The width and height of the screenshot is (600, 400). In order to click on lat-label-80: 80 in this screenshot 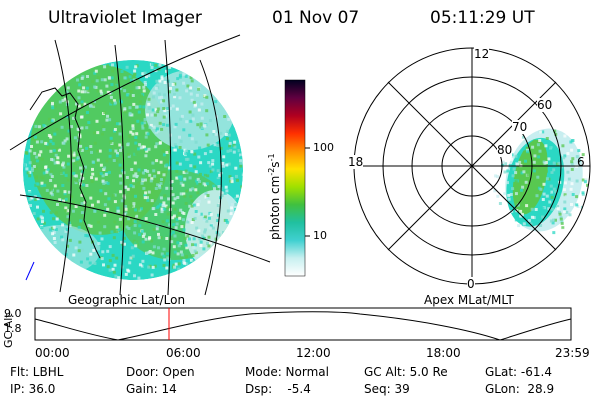, I will do `click(505, 150)`.